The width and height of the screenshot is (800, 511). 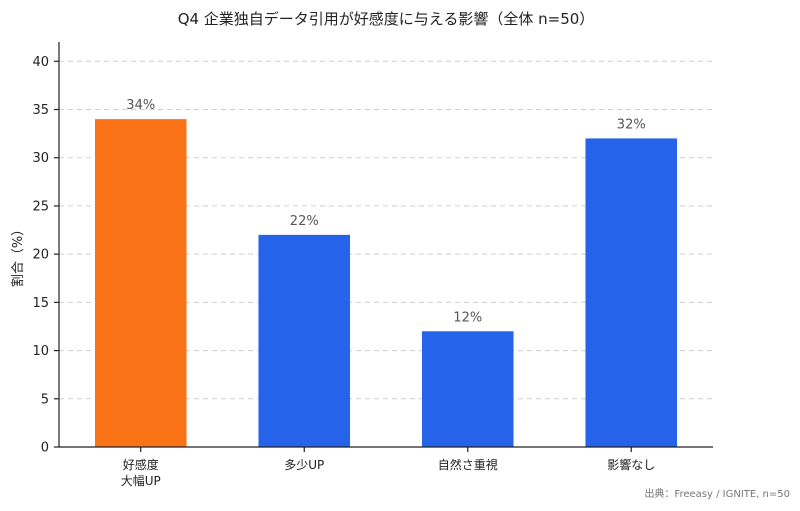 What do you see at coordinates (140, 105) in the screenshot?
I see `data-label: 34%` at bounding box center [140, 105].